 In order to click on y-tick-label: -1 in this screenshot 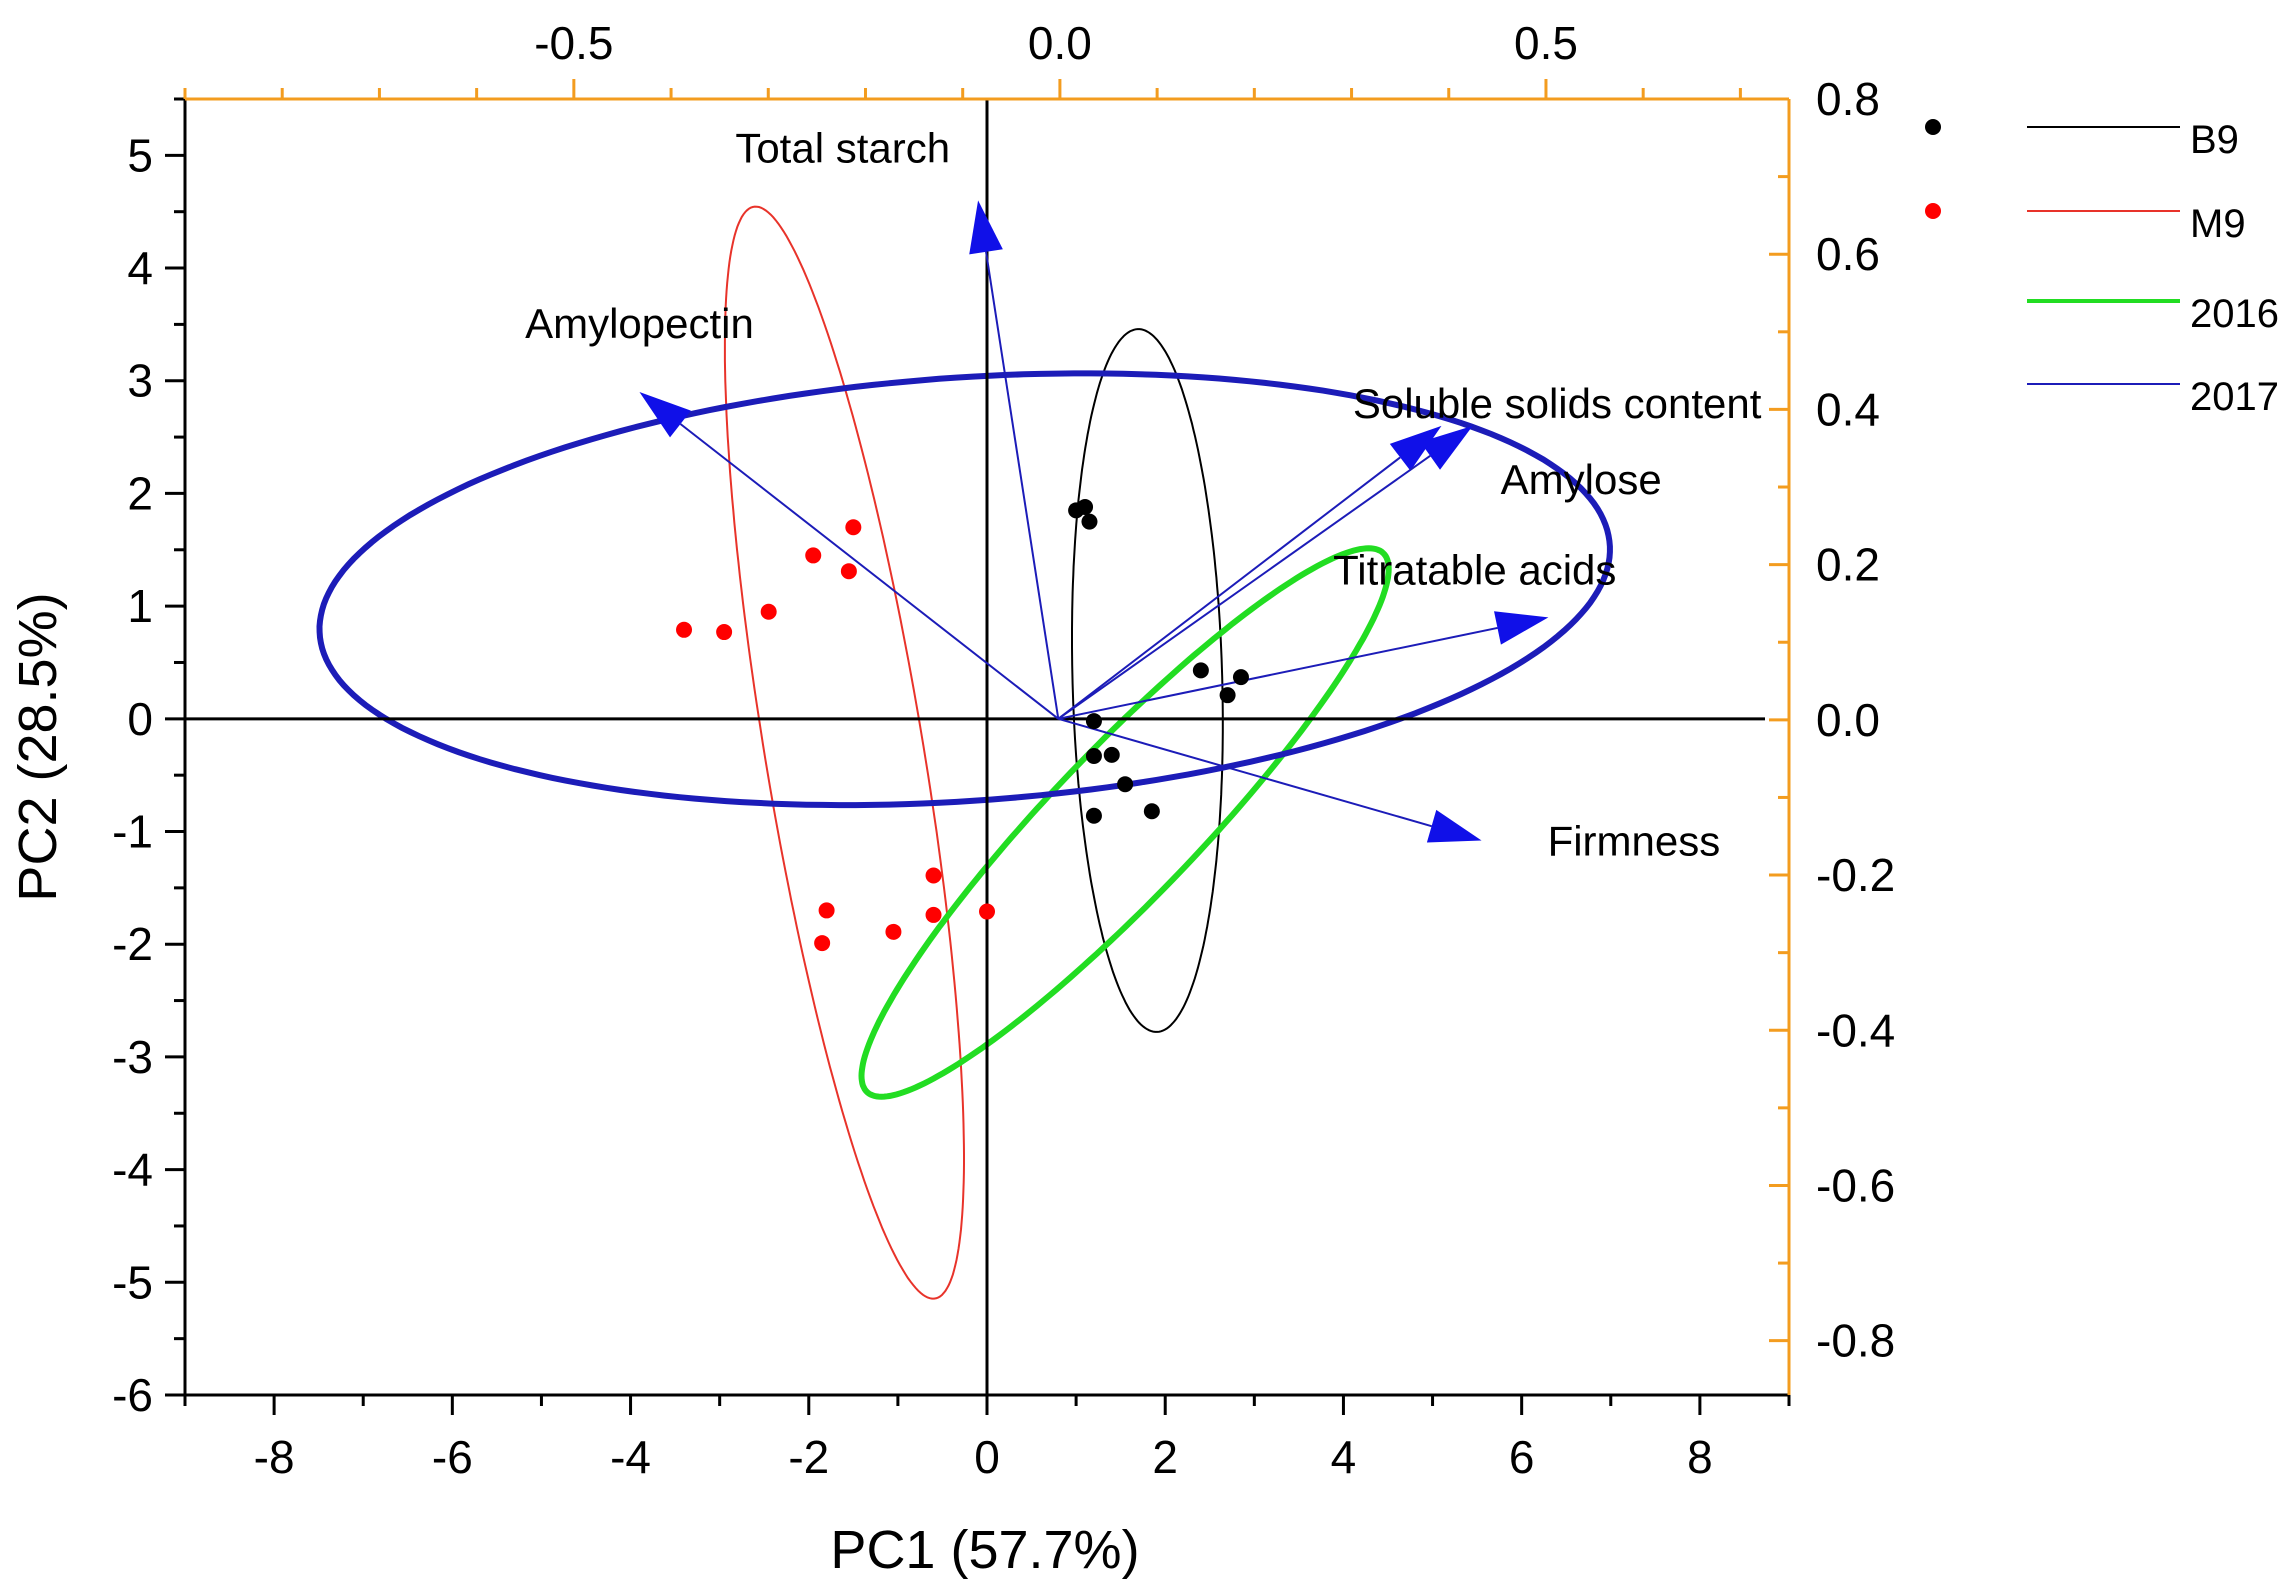, I will do `click(132, 832)`.